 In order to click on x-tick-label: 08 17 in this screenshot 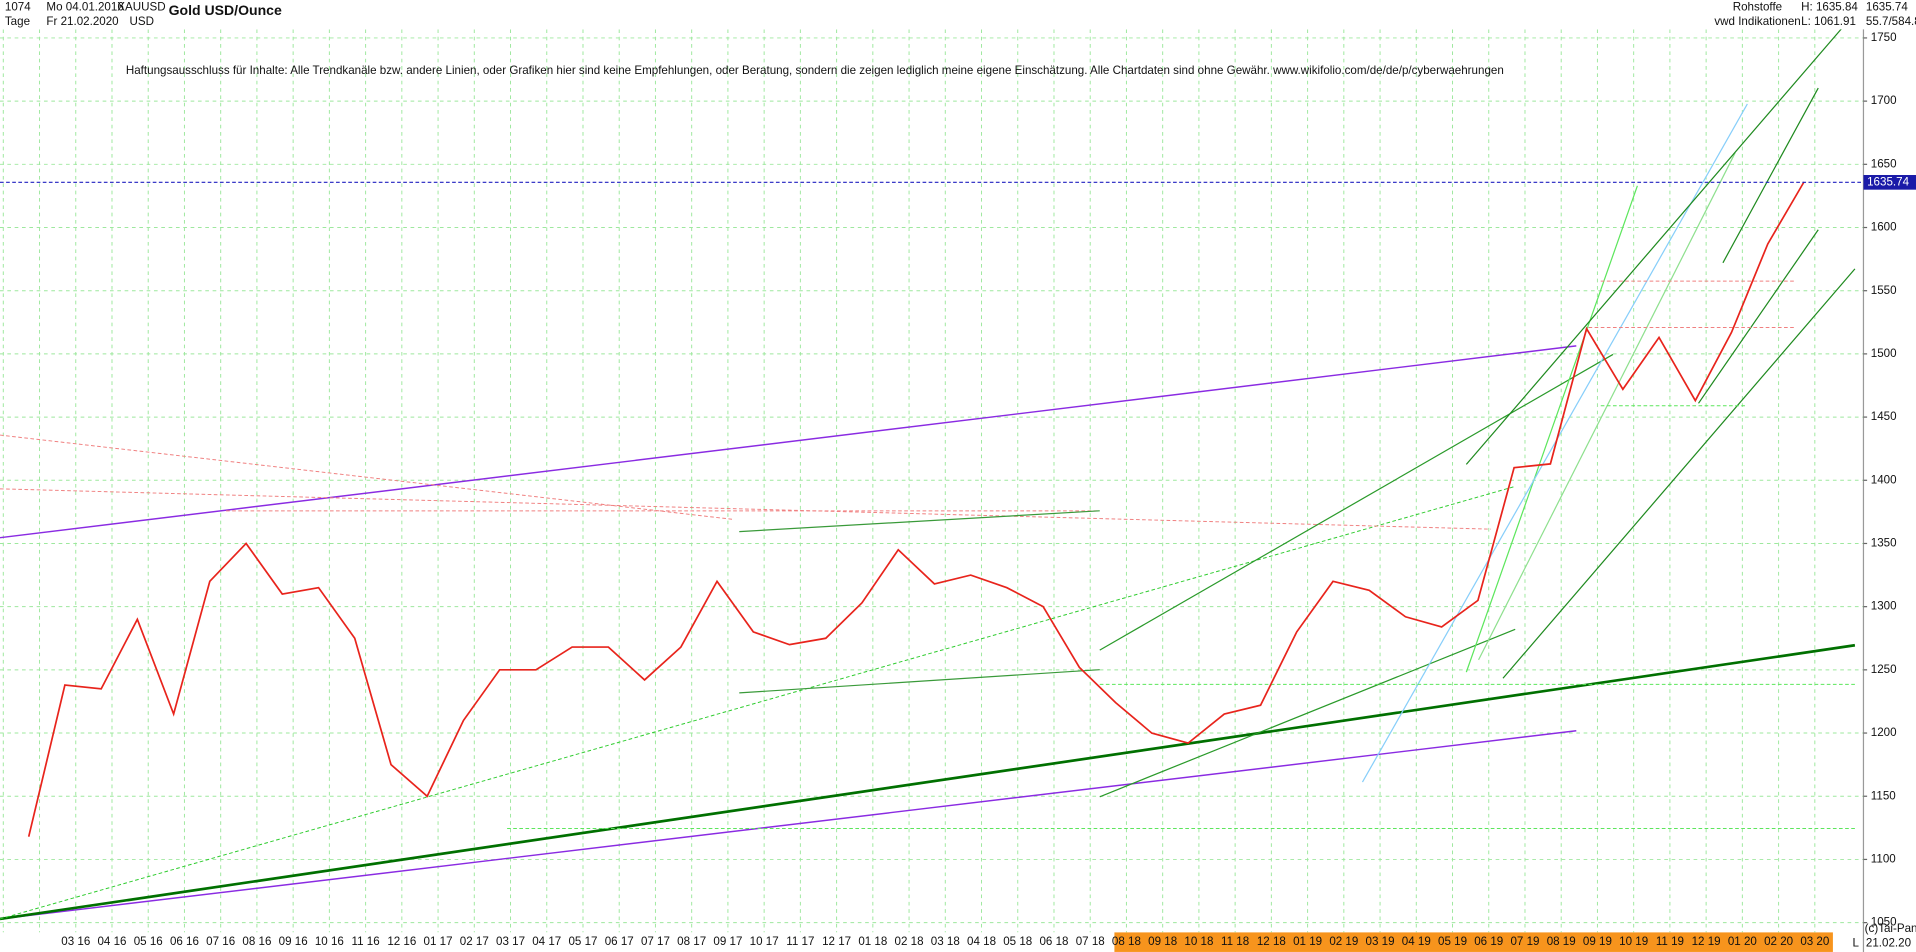, I will do `click(691, 941)`.